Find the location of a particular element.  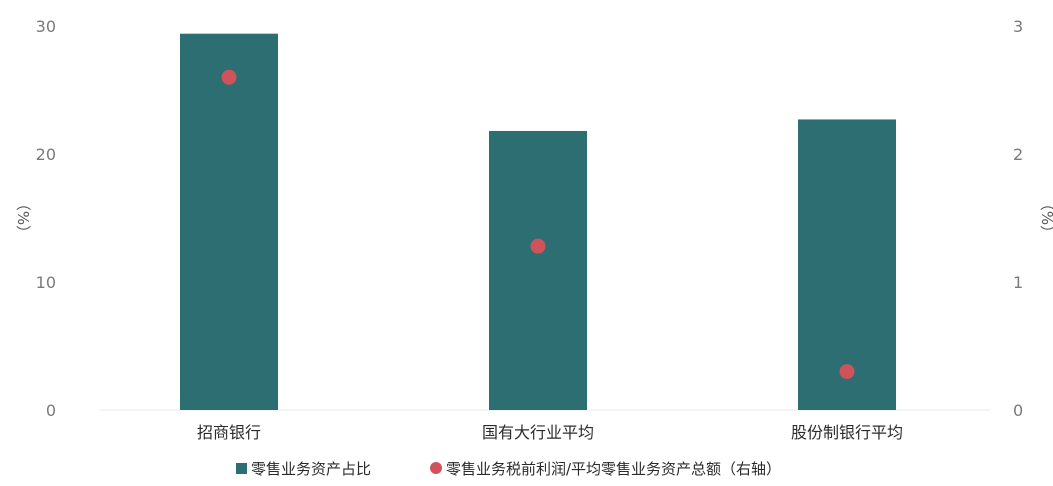

right-tick-label: 2 is located at coordinates (1018, 154).